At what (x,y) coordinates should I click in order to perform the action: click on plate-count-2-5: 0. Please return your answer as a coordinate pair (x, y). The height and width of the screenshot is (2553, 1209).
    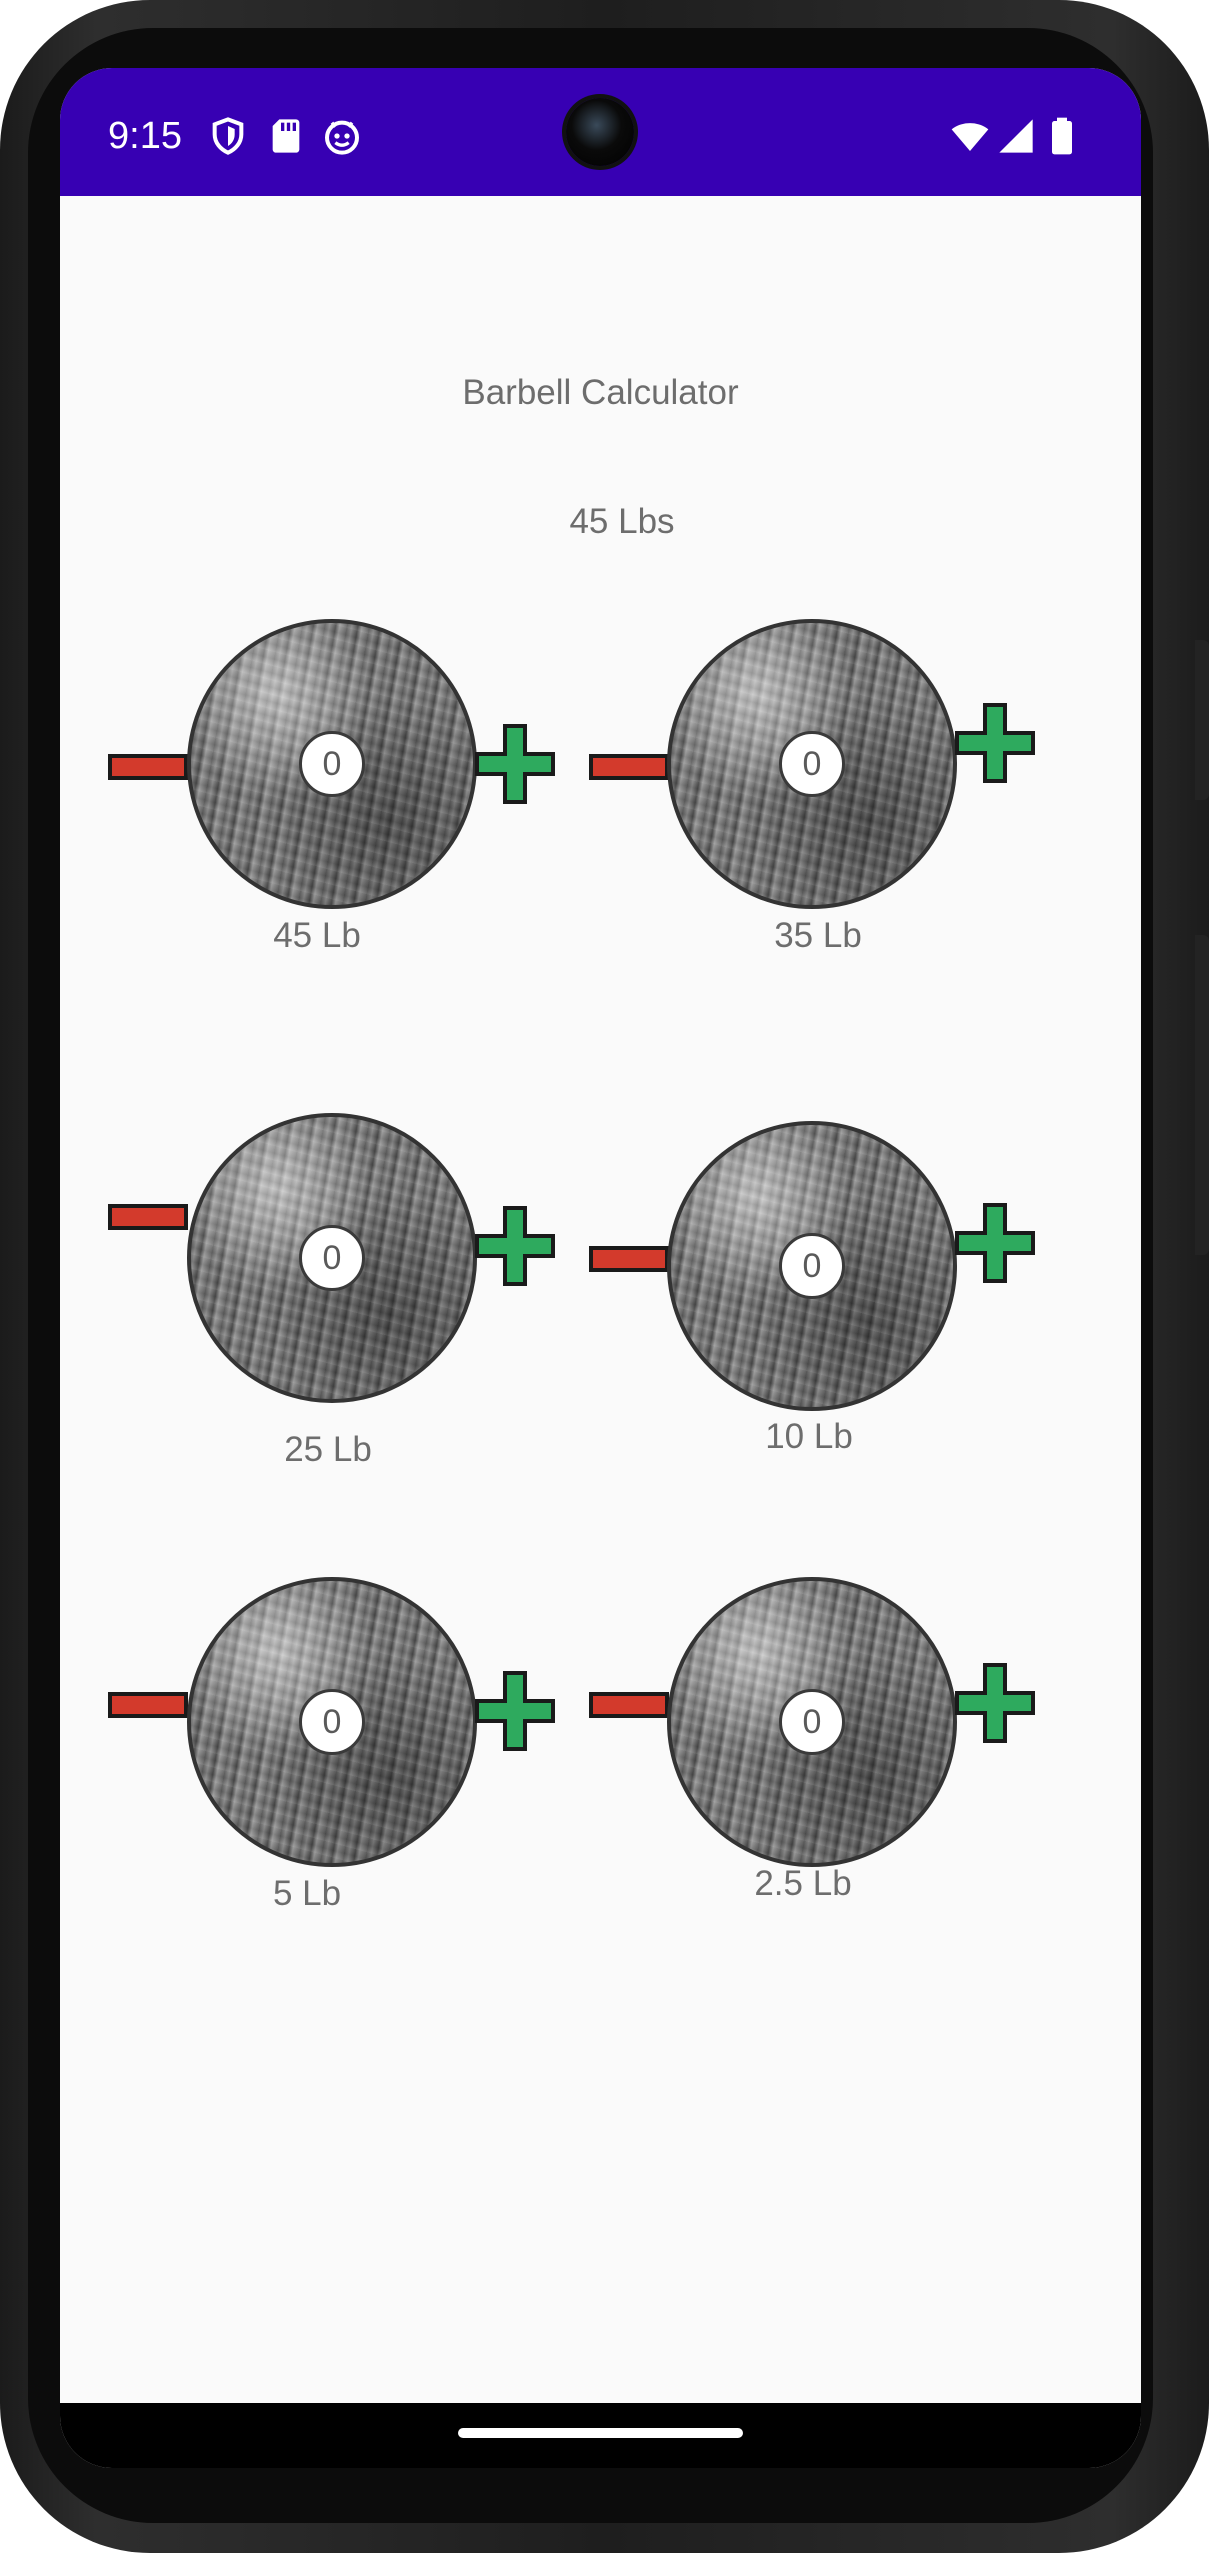
    Looking at the image, I should click on (812, 1722).